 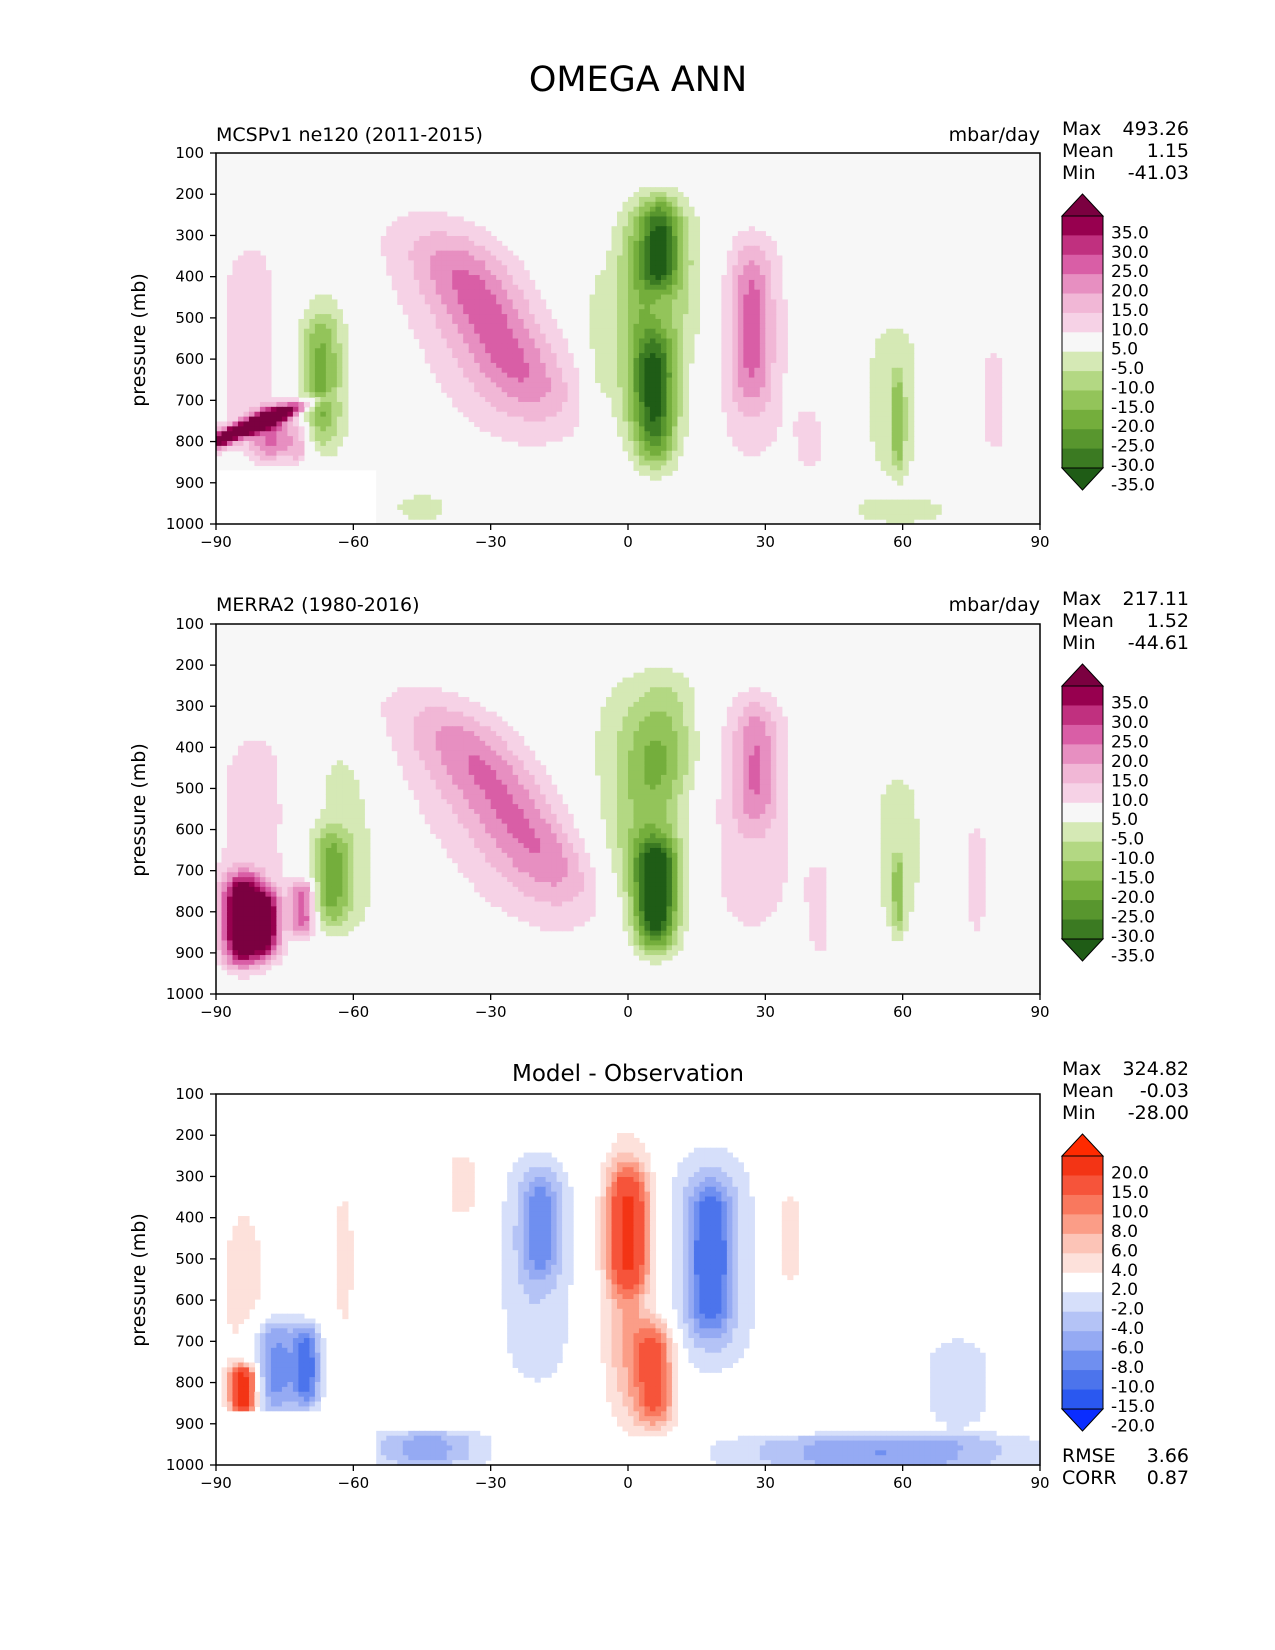 What do you see at coordinates (1133, 388) in the screenshot?
I see `colorbar-label: -10.0` at bounding box center [1133, 388].